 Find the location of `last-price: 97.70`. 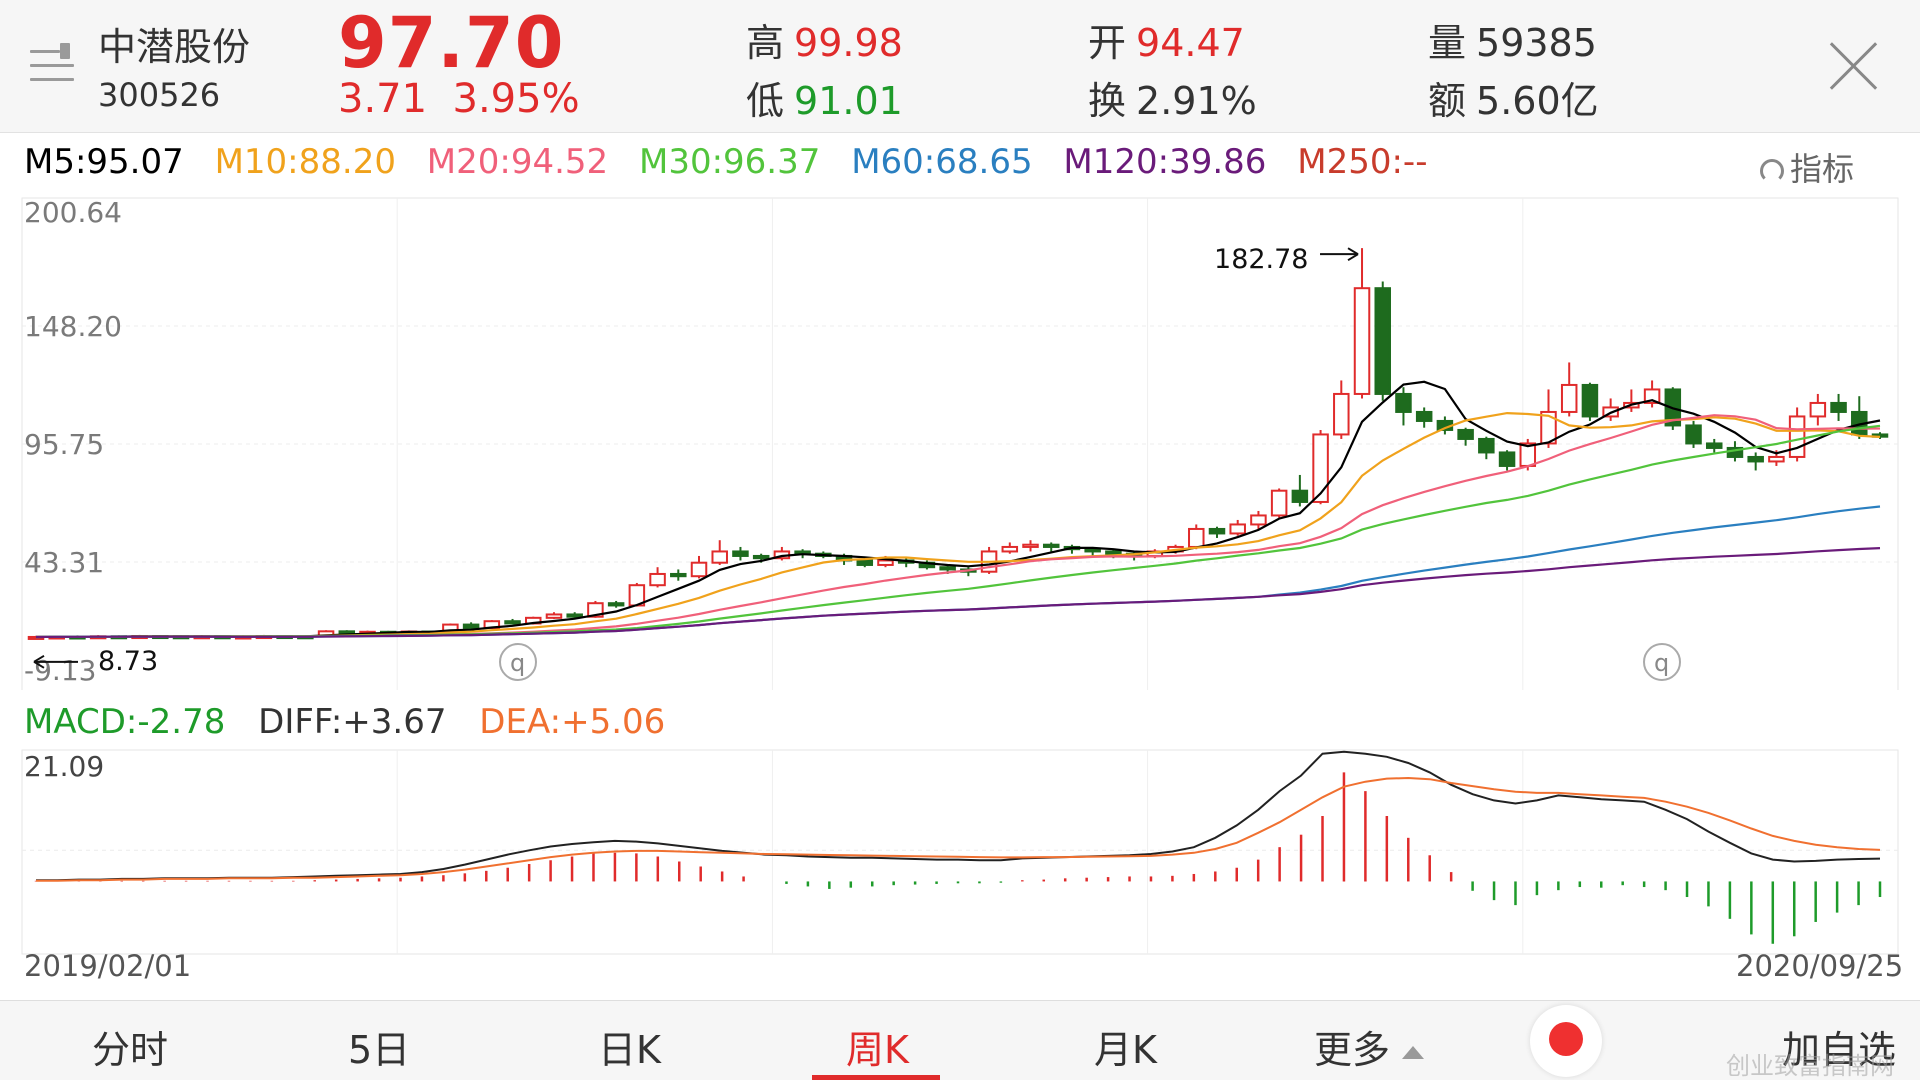

last-price: 97.70 is located at coordinates (451, 43).